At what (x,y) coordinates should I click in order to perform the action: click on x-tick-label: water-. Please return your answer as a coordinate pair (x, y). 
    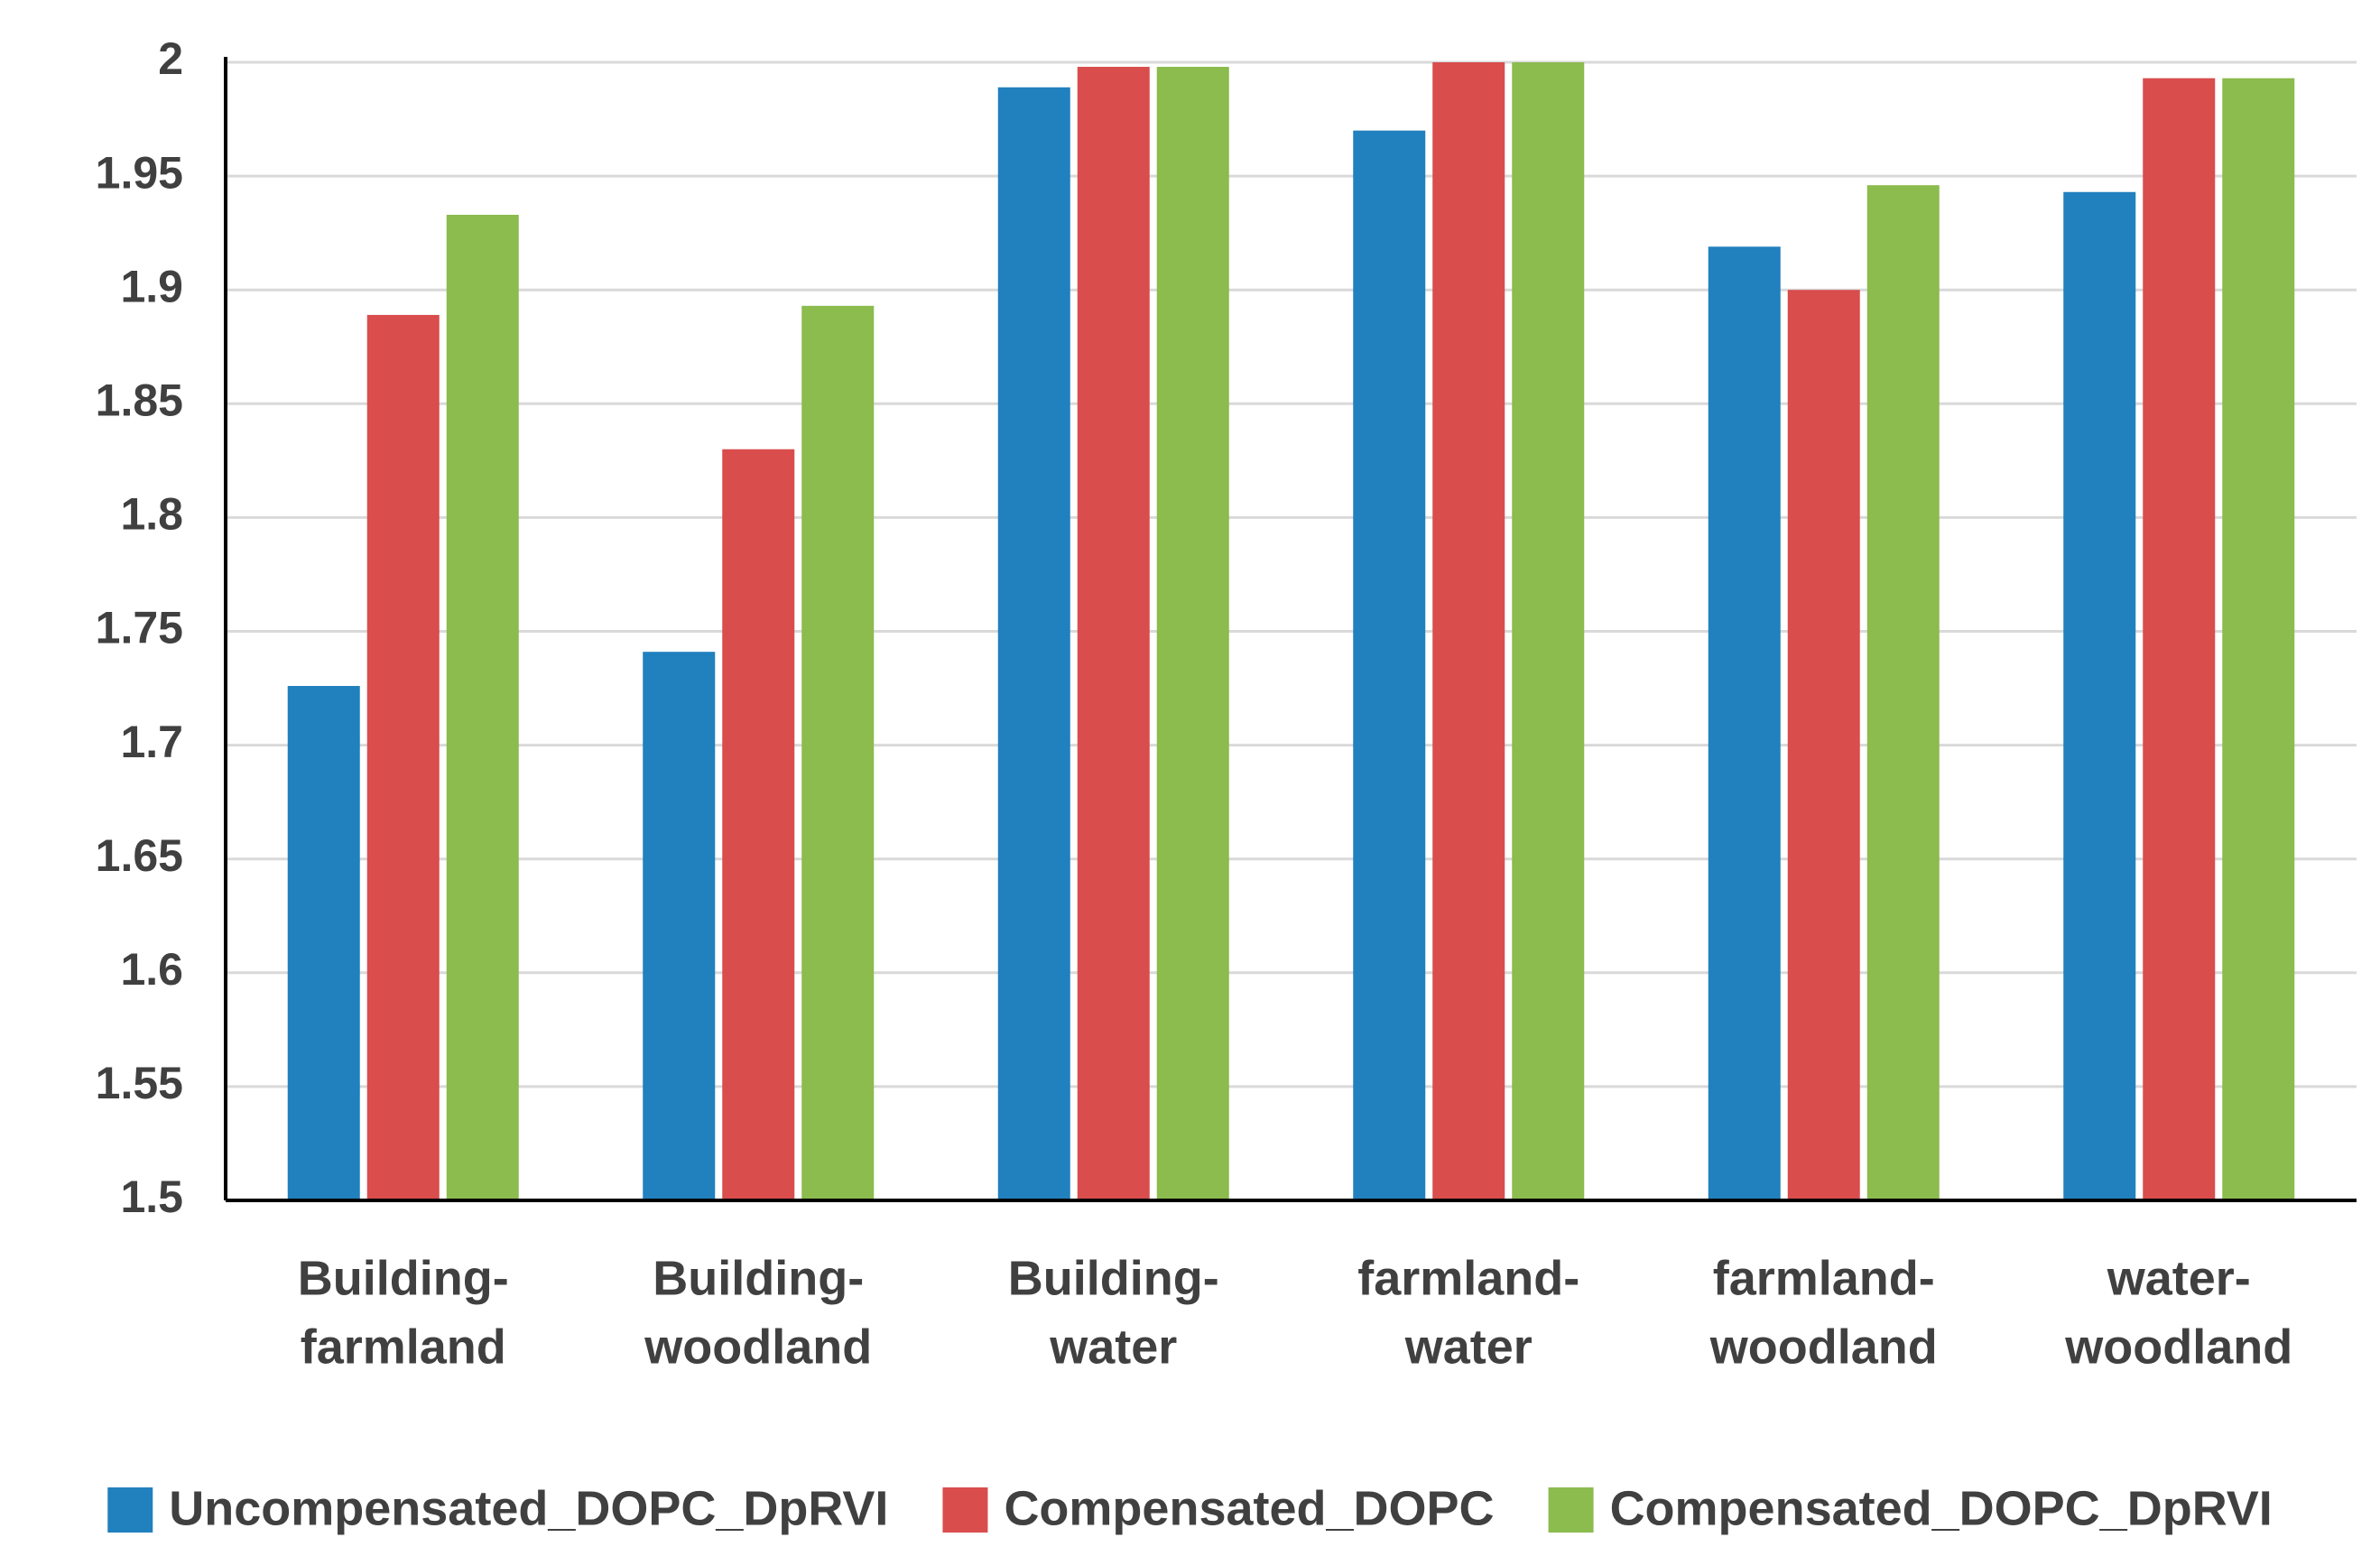
    Looking at the image, I should click on (2179, 1278).